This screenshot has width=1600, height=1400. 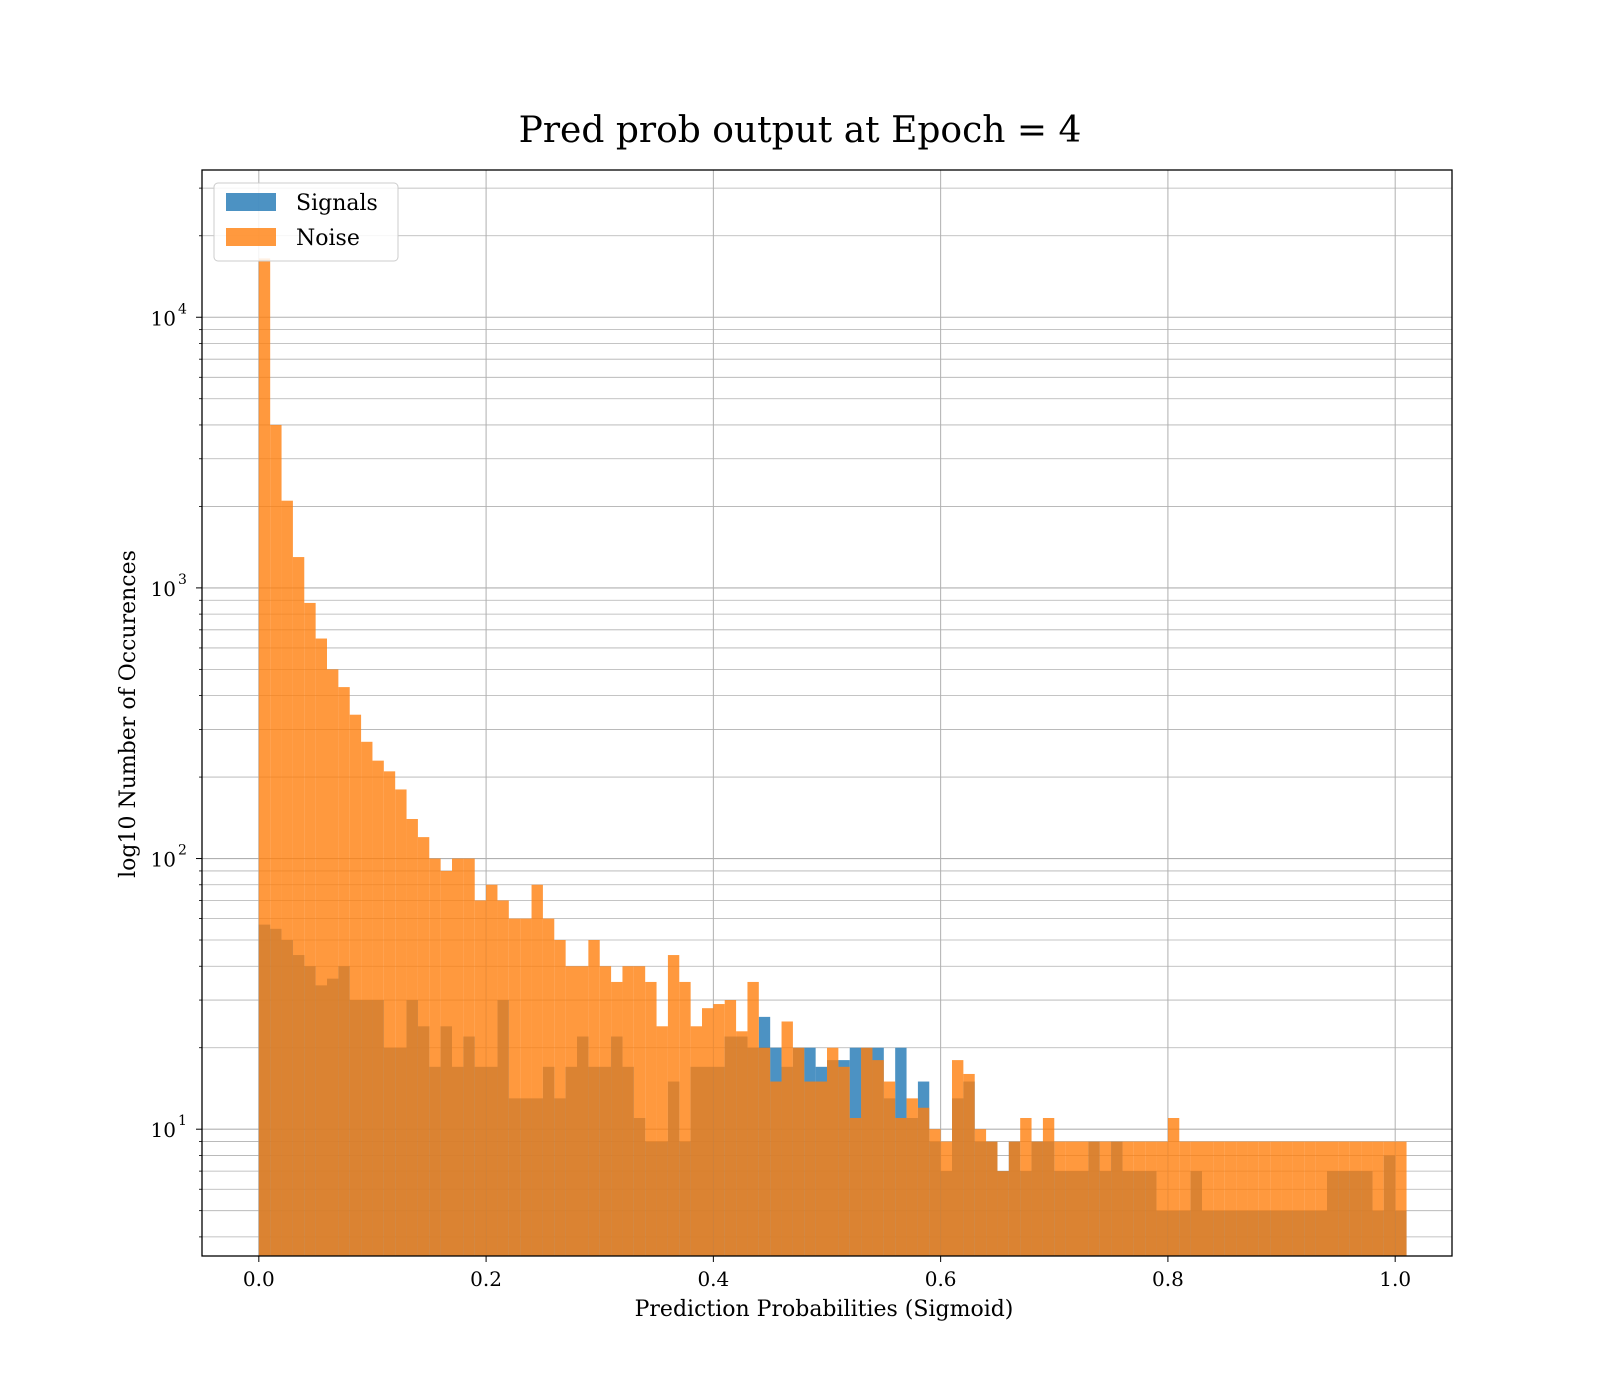 What do you see at coordinates (306, 222) in the screenshot?
I see `legend: Signals Noise` at bounding box center [306, 222].